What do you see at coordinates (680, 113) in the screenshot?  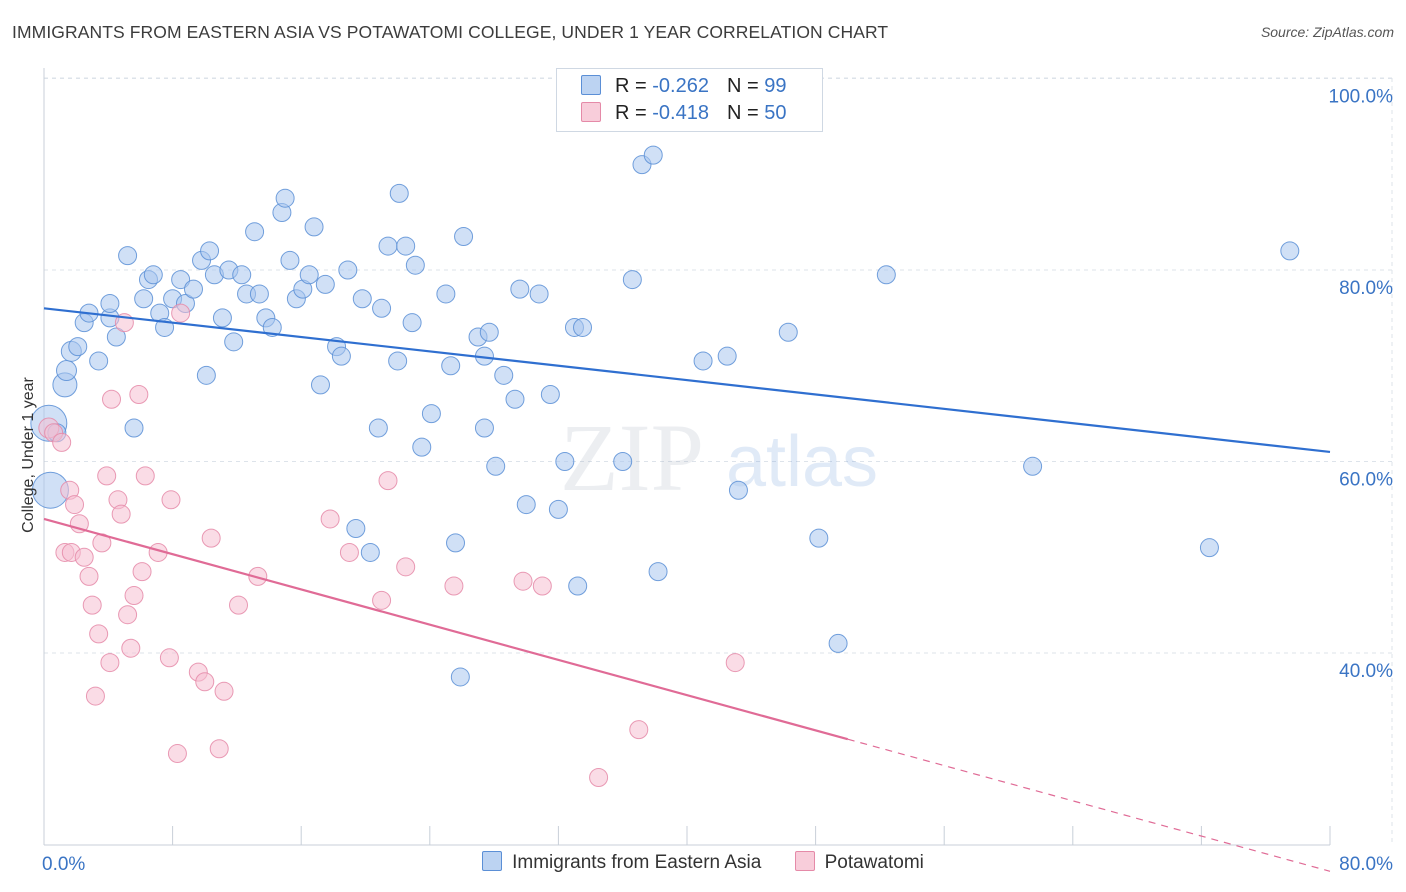 I see `r-value-potawatomi: -0.418` at bounding box center [680, 113].